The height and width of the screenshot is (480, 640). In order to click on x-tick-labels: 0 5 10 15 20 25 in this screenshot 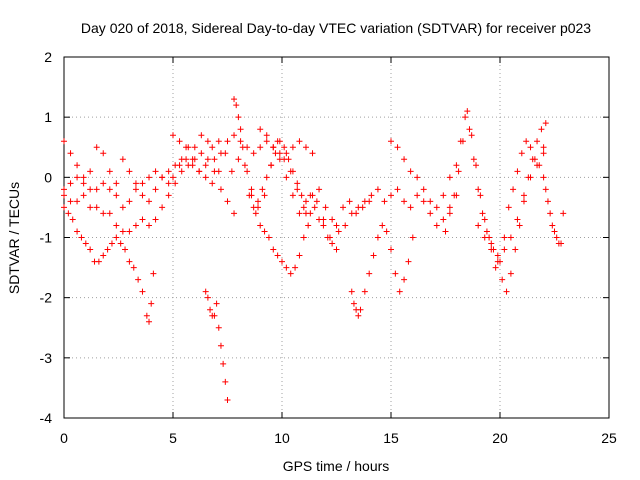, I will do `click(338, 438)`.